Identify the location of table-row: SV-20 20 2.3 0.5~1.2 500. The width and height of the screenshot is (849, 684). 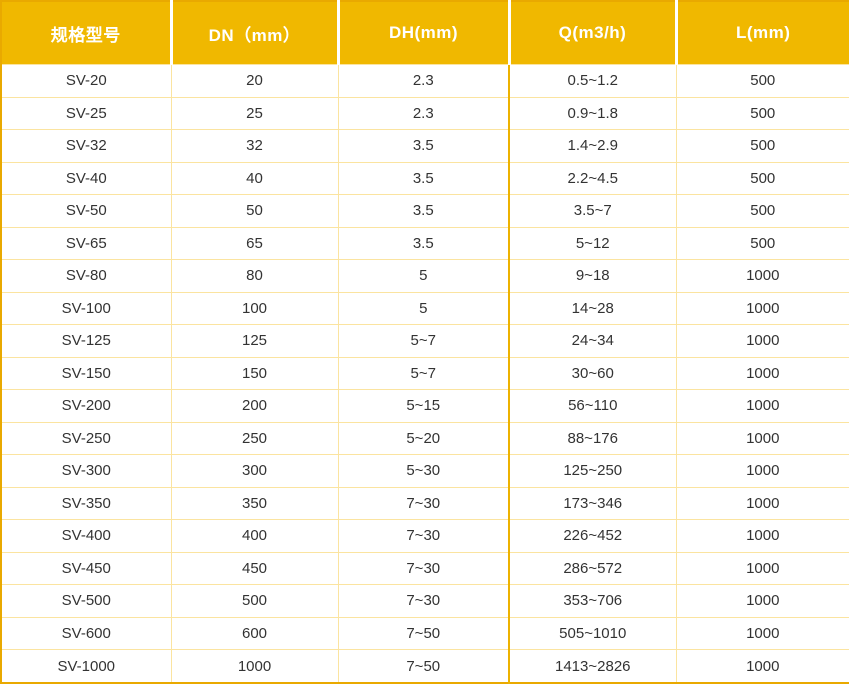
(424, 81).